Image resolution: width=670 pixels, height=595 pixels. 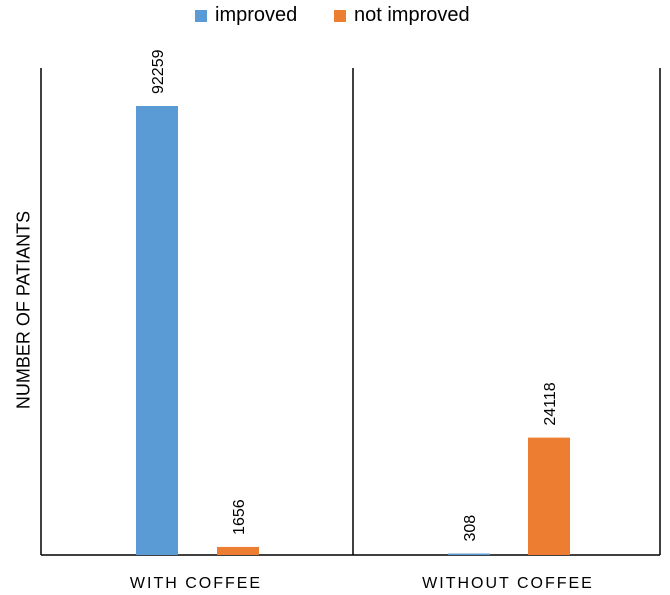 What do you see at coordinates (508, 583) in the screenshot?
I see `category-label-without-coffee: WITHOUT COFFEE` at bounding box center [508, 583].